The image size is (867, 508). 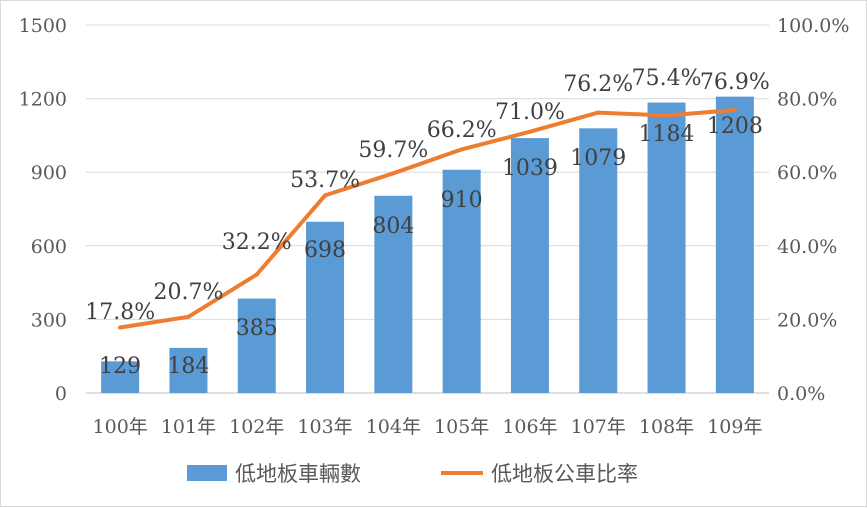 I want to click on right-tick-label: 80.0%, so click(x=807, y=100).